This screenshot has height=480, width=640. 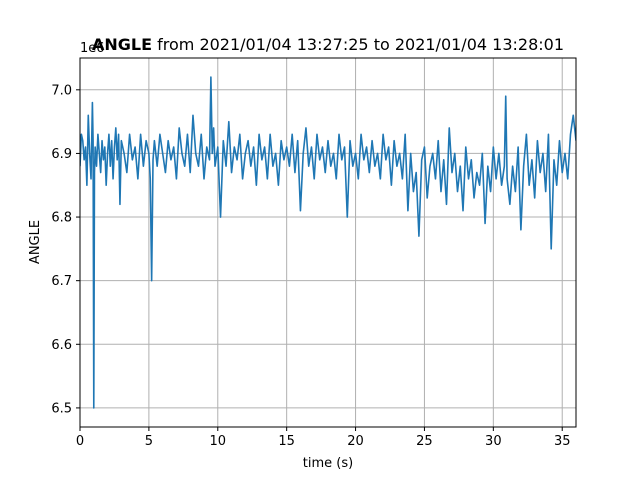 I want to click on y-axis-ticks: 6.5 6.6 6.7 6.8 6.9 7.0, so click(x=65, y=249).